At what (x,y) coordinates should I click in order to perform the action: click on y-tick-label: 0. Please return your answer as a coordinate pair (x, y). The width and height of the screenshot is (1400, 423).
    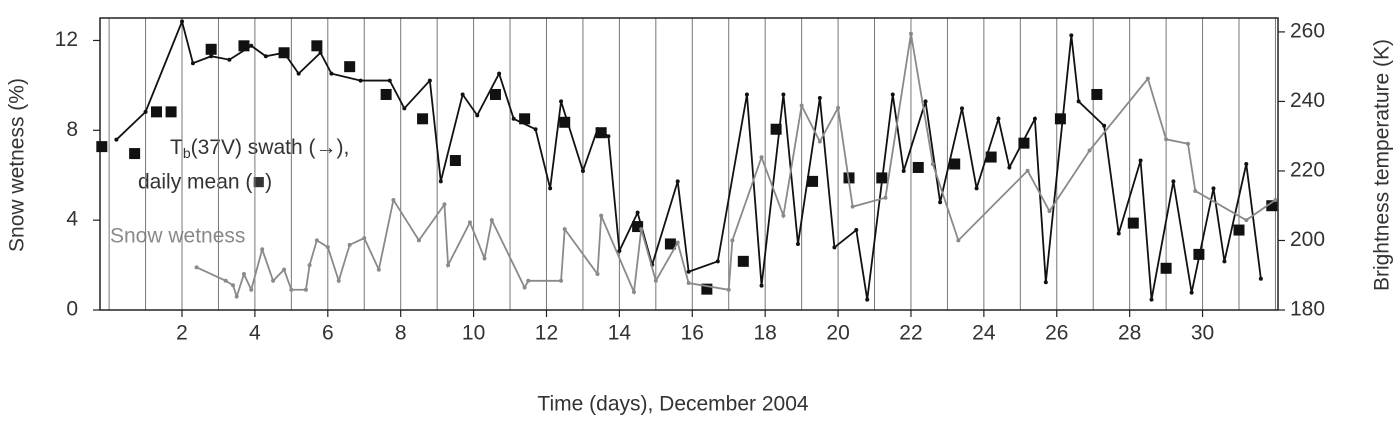
    Looking at the image, I should click on (72, 309).